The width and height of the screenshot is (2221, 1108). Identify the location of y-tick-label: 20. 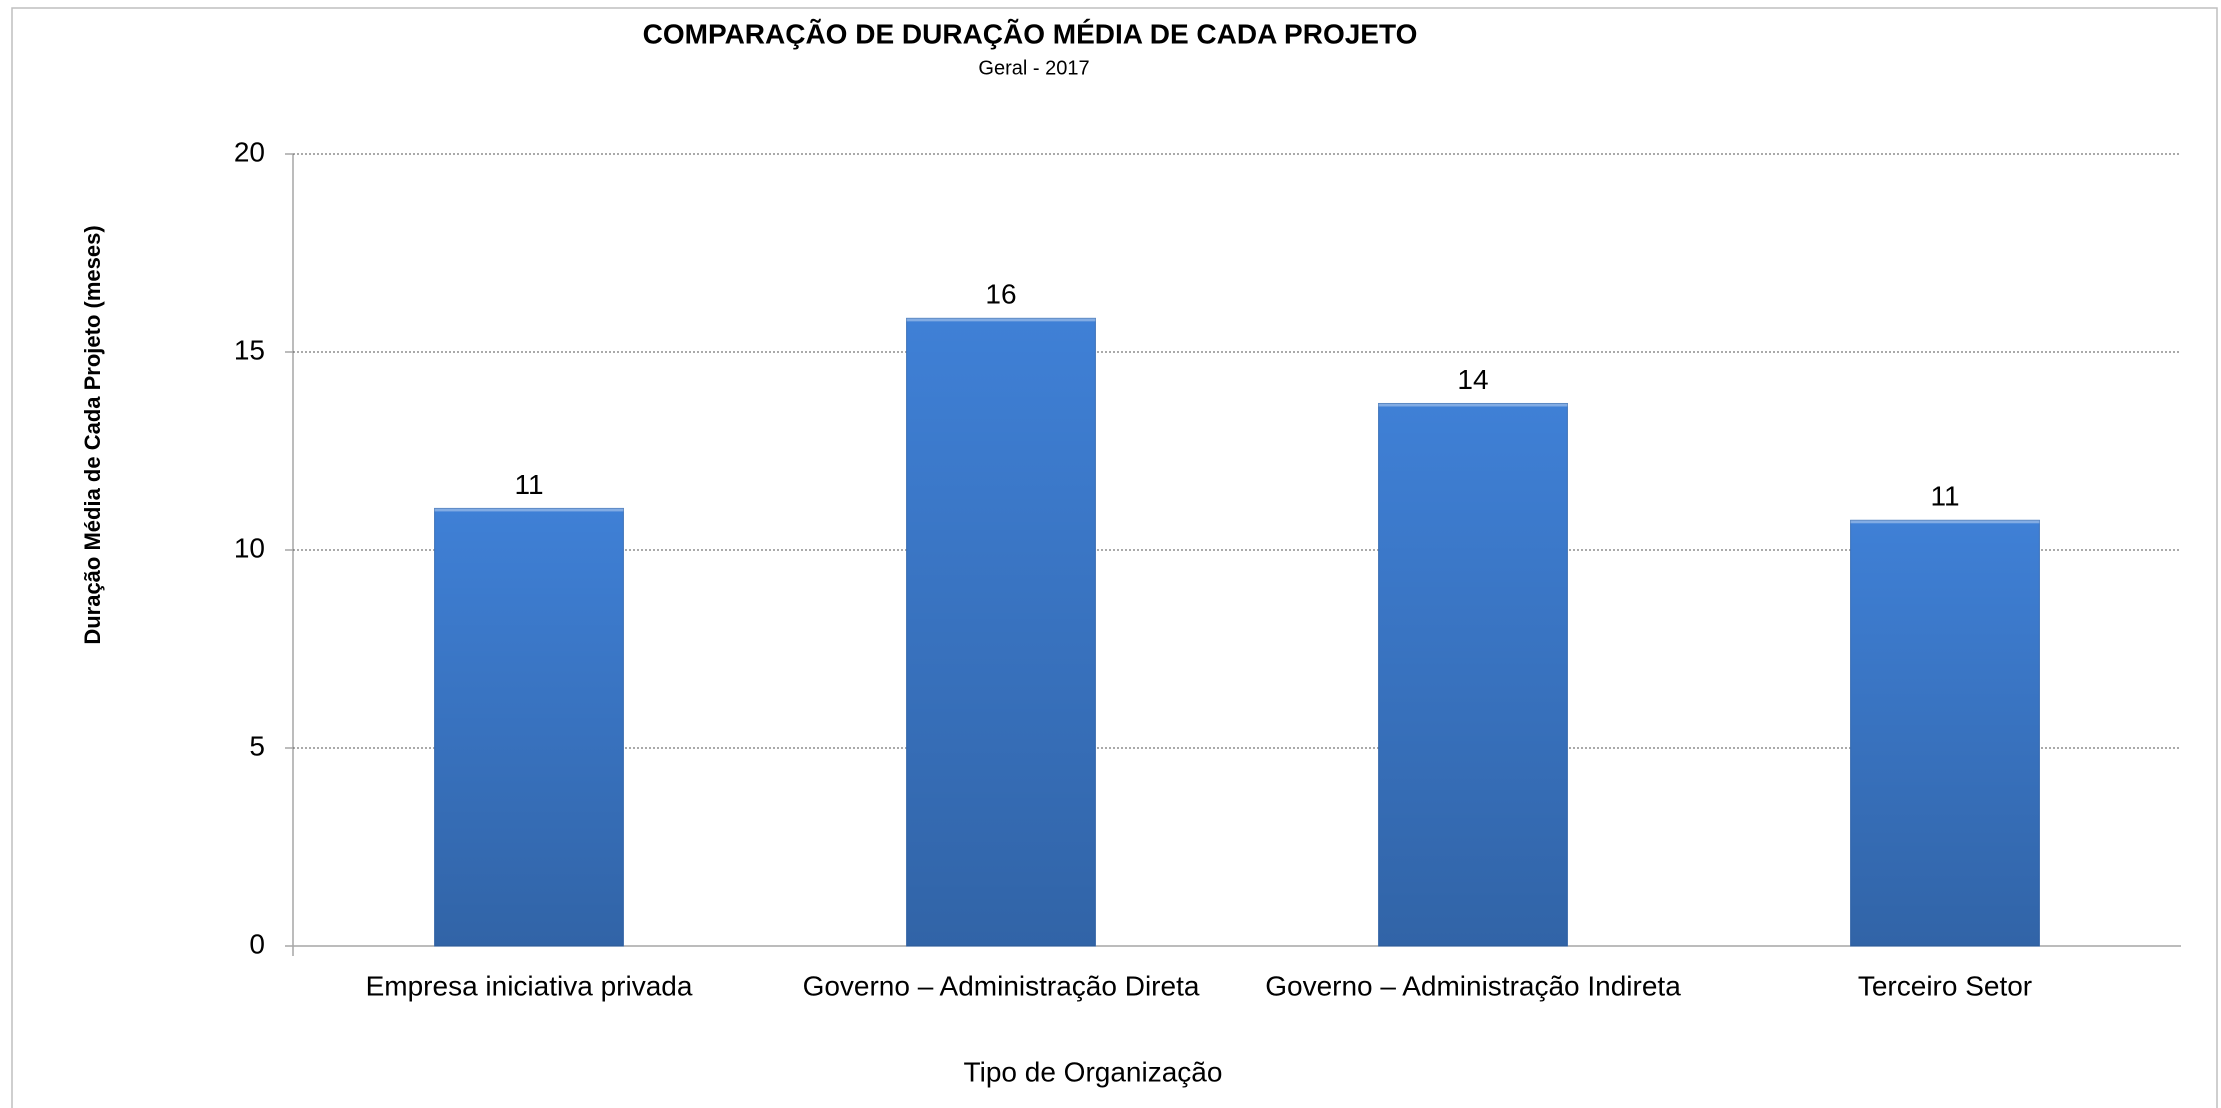
(249, 151).